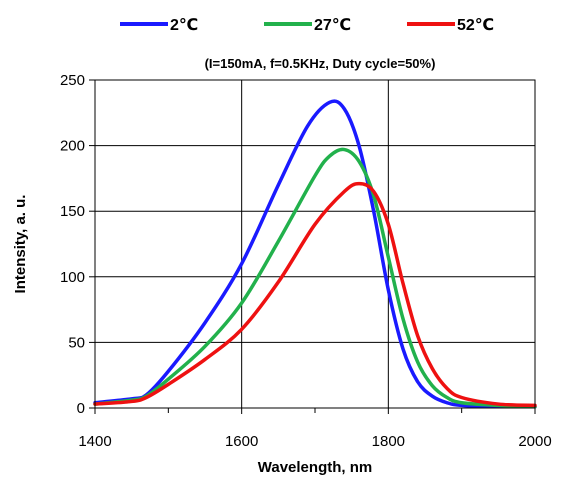  What do you see at coordinates (241, 441) in the screenshot?
I see `x-tick-label: 1600` at bounding box center [241, 441].